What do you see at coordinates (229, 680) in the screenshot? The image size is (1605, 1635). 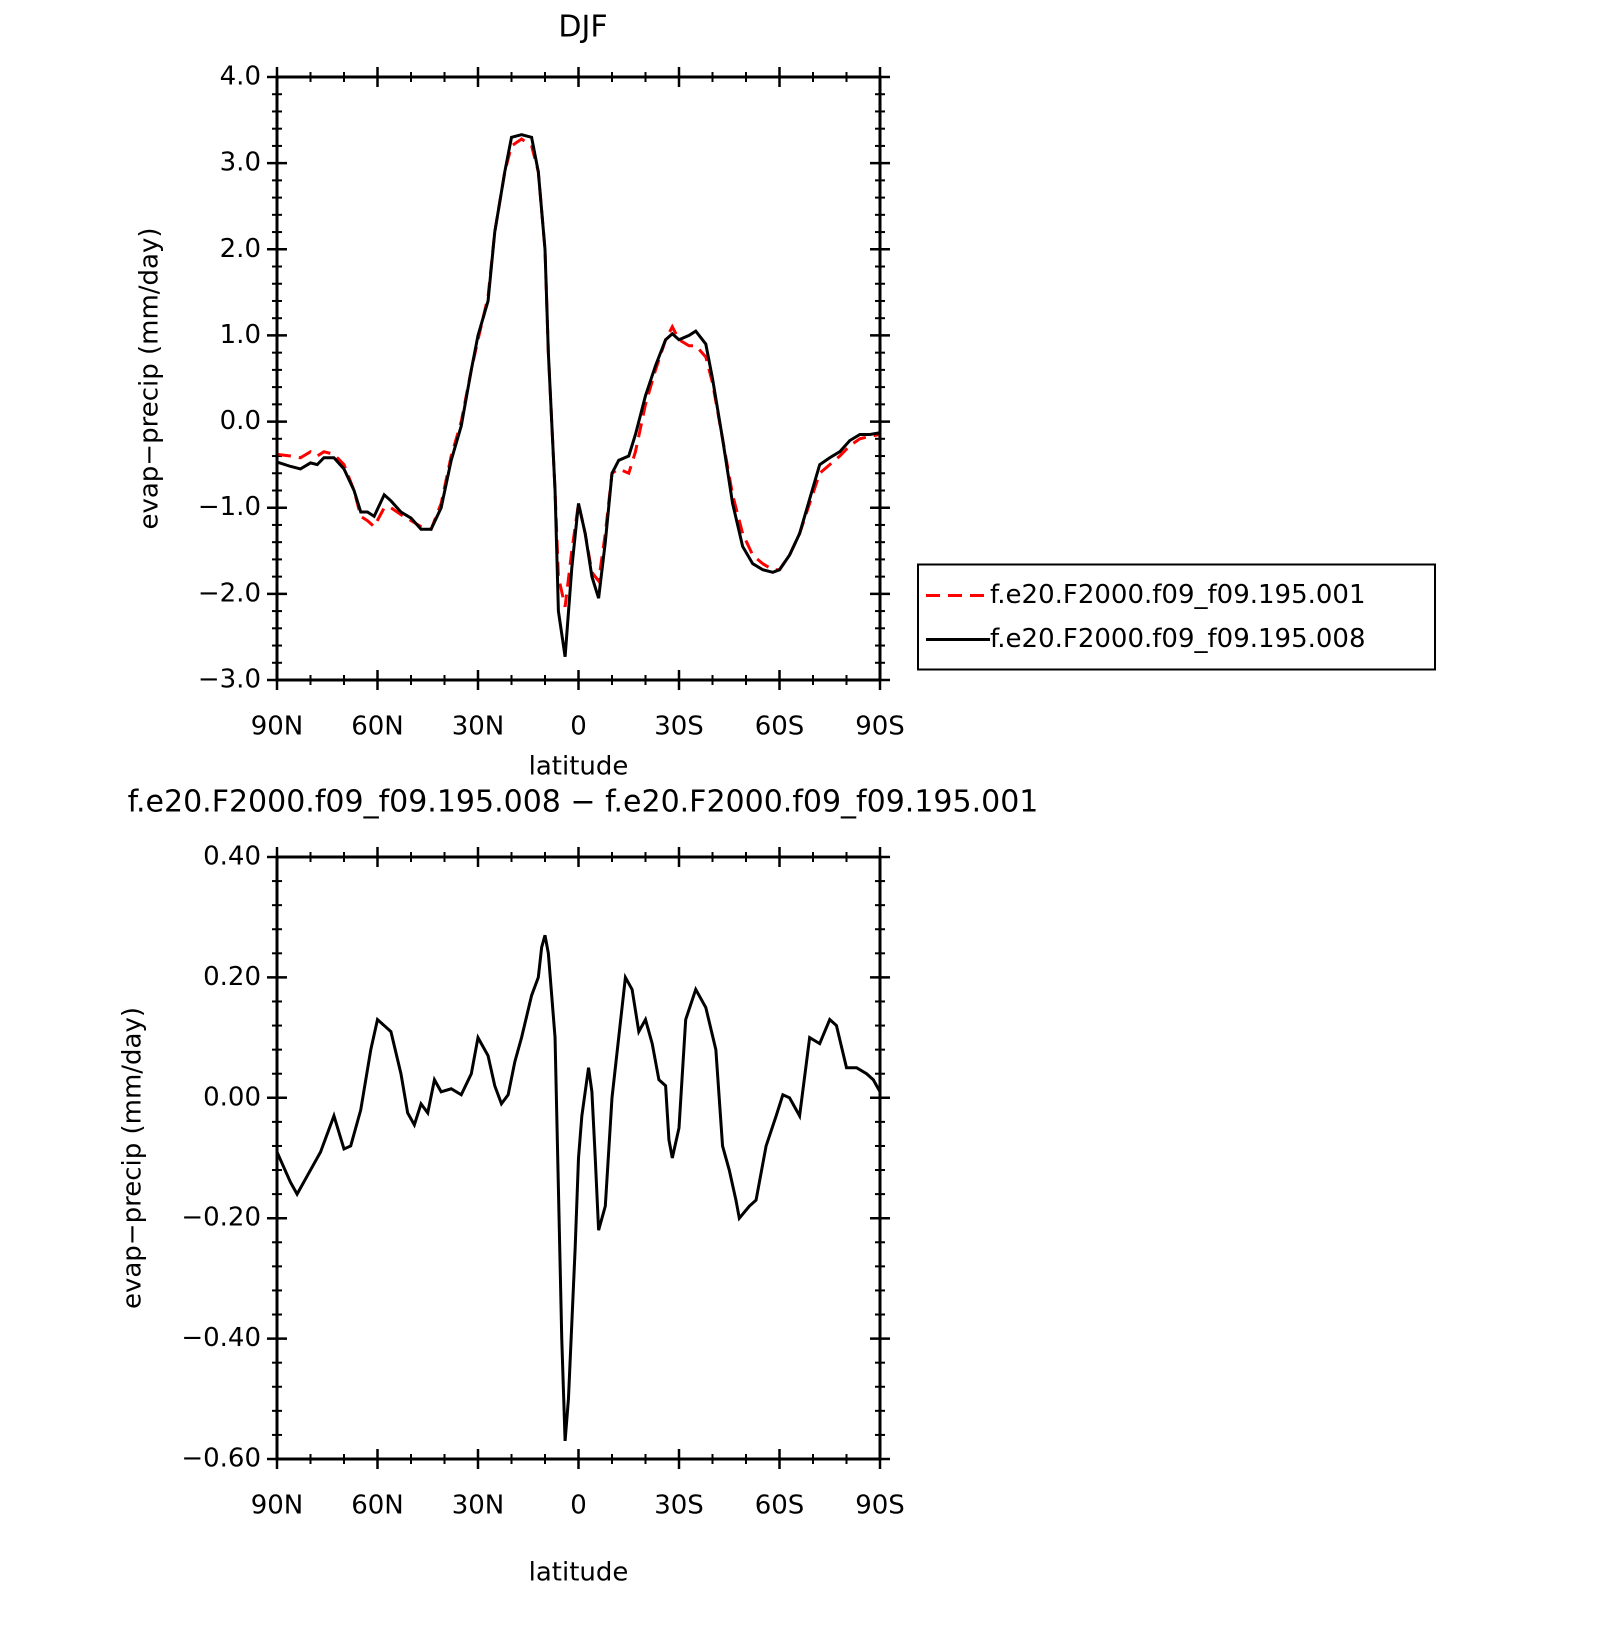 I see `y-tick-label: −3.0` at bounding box center [229, 680].